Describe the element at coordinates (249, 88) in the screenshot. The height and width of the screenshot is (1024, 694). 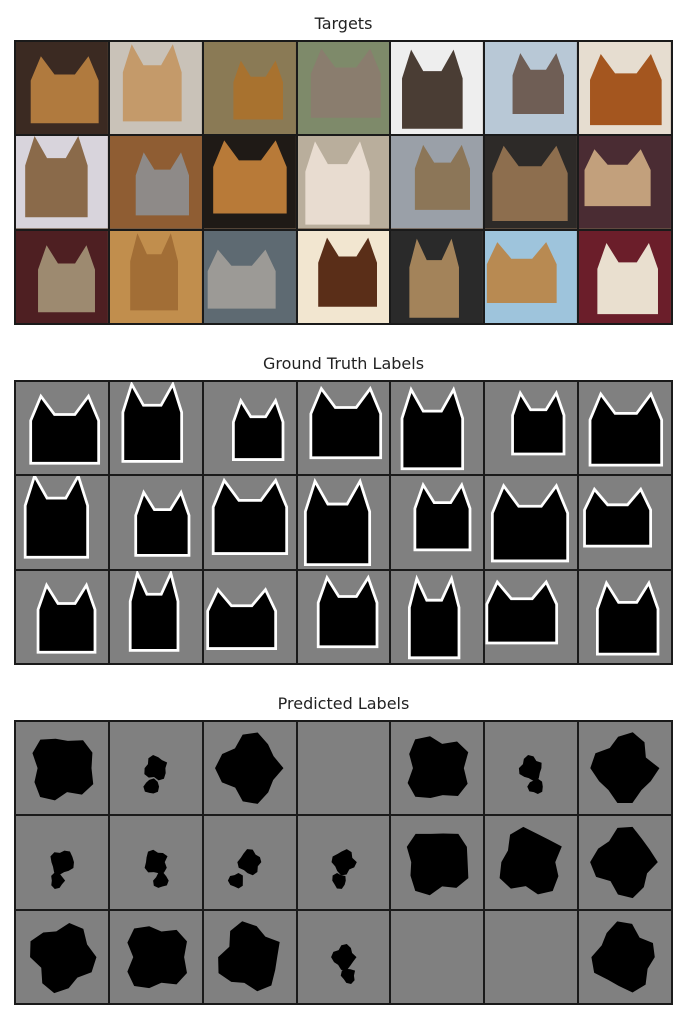
I see `photo-cell-r1-c3` at that location.